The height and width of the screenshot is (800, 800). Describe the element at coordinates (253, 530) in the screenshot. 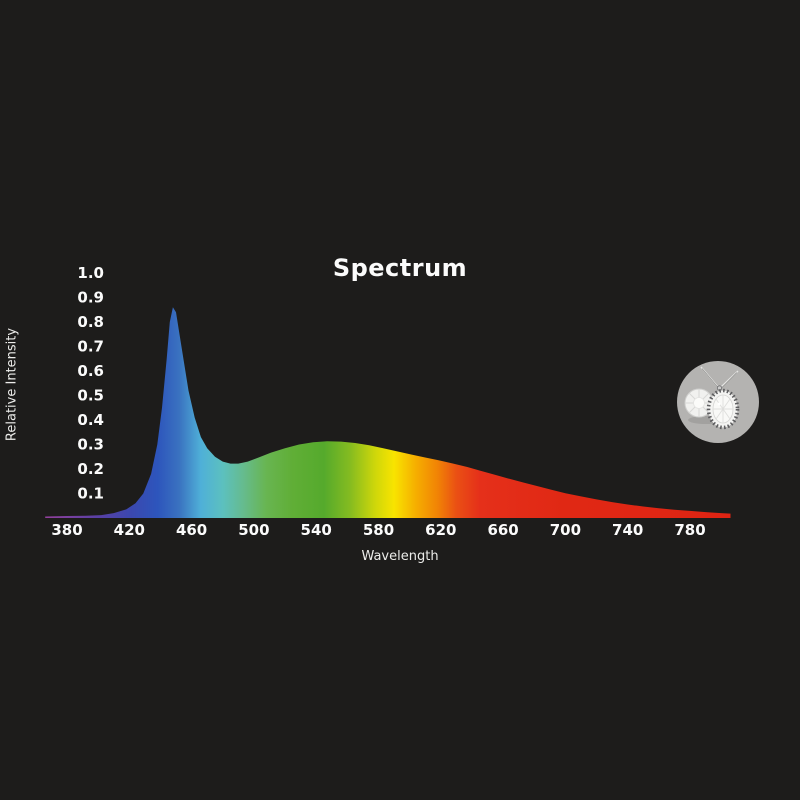

I see `x-tick-label: 500` at that location.